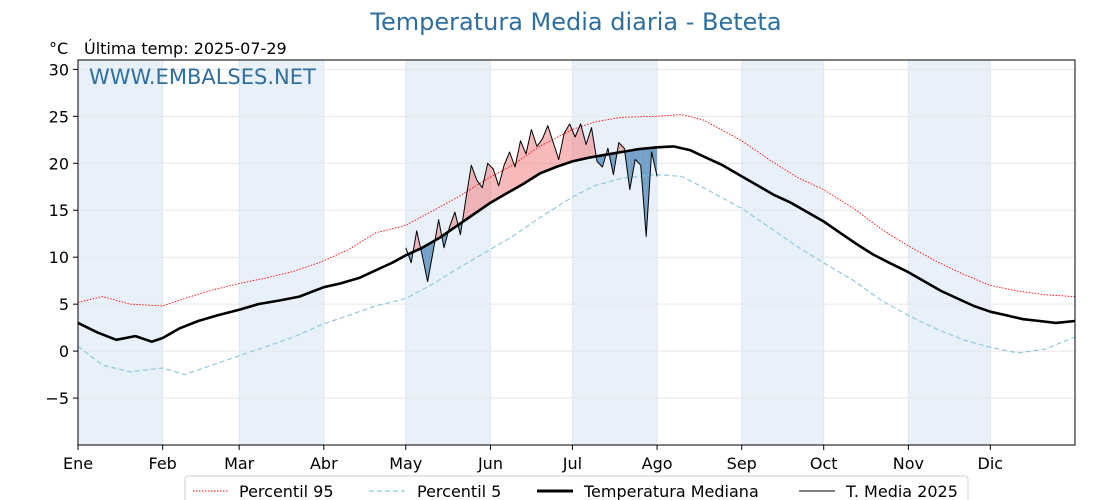 The width and height of the screenshot is (1120, 500). Describe the element at coordinates (657, 463) in the screenshot. I see `x-tick-label: Ago` at that location.